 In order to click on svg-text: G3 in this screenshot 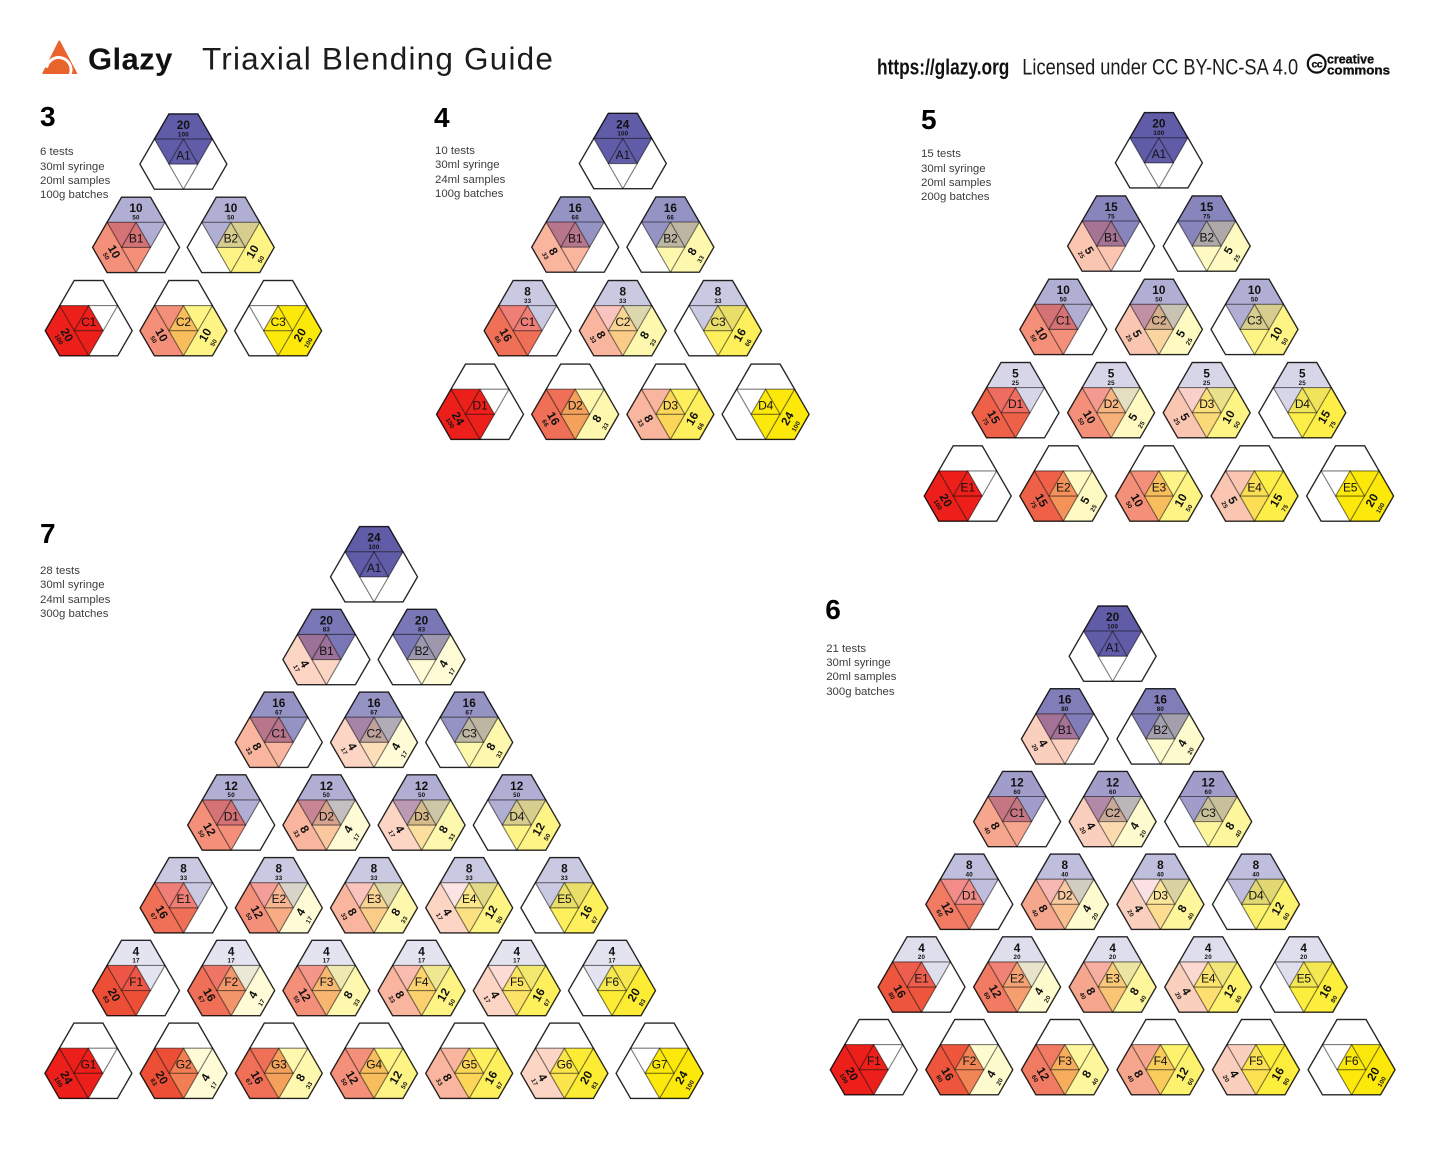, I will do `click(279, 1065)`.